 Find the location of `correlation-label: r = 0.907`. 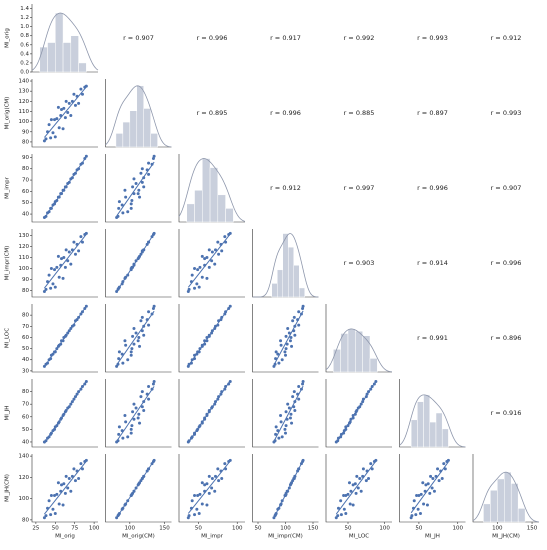

correlation-label: r = 0.907 is located at coordinates (138, 38).